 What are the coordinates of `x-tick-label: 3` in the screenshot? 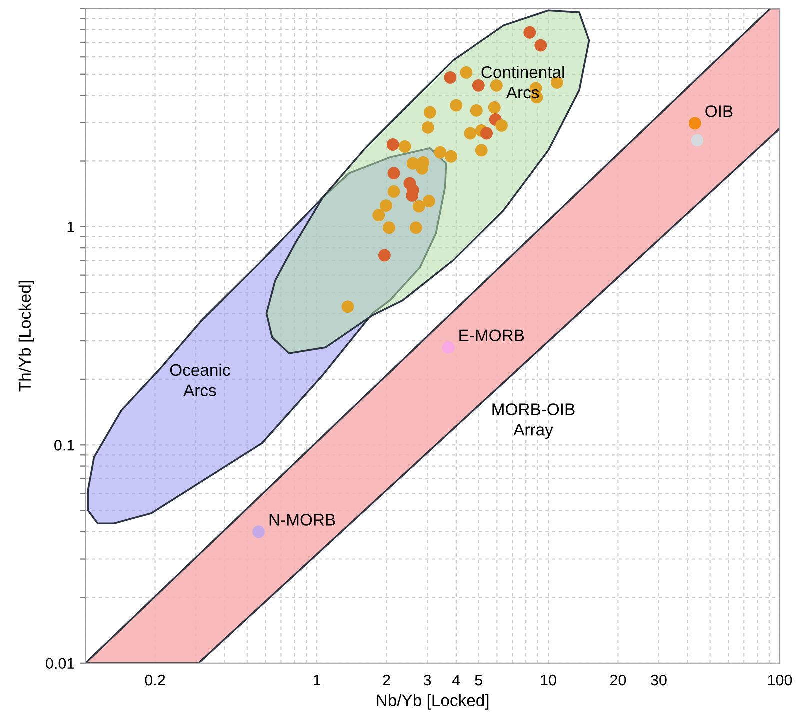 It's located at (428, 680).